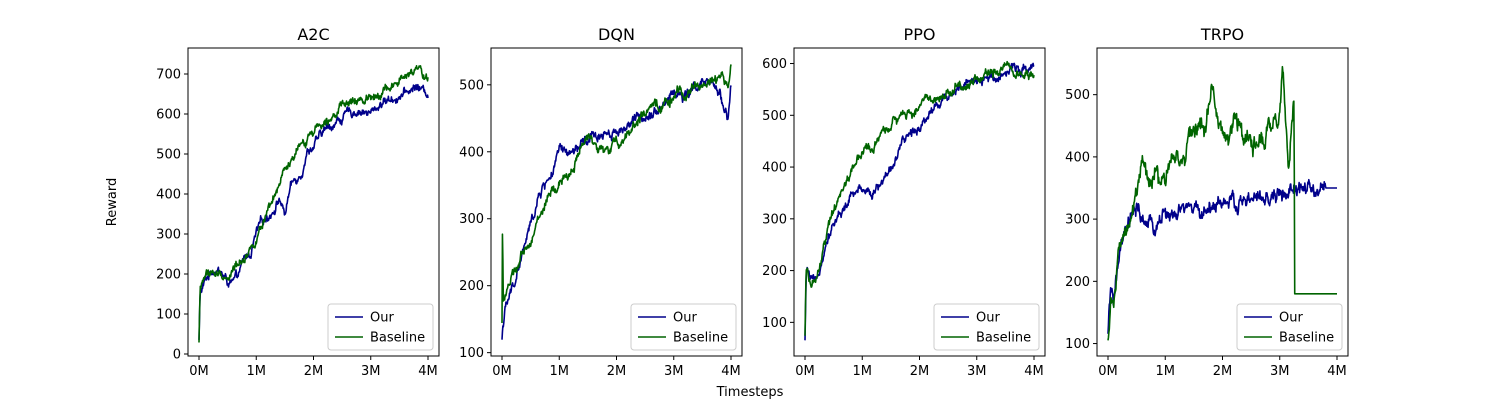 The image size is (1500, 400). I want to click on y-axis-label: Reward, so click(112, 202).